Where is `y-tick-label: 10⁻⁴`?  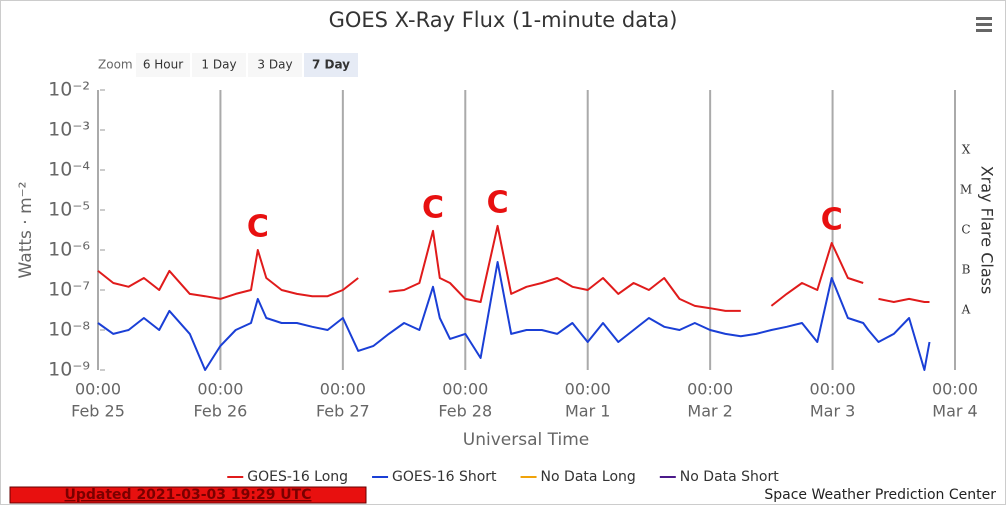 y-tick-label: 10⁻⁴ is located at coordinates (69, 170).